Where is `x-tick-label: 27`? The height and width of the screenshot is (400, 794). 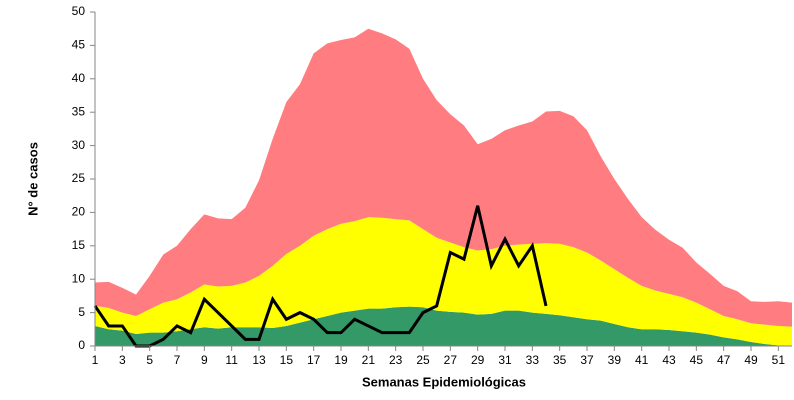 x-tick-label: 27 is located at coordinates (451, 360).